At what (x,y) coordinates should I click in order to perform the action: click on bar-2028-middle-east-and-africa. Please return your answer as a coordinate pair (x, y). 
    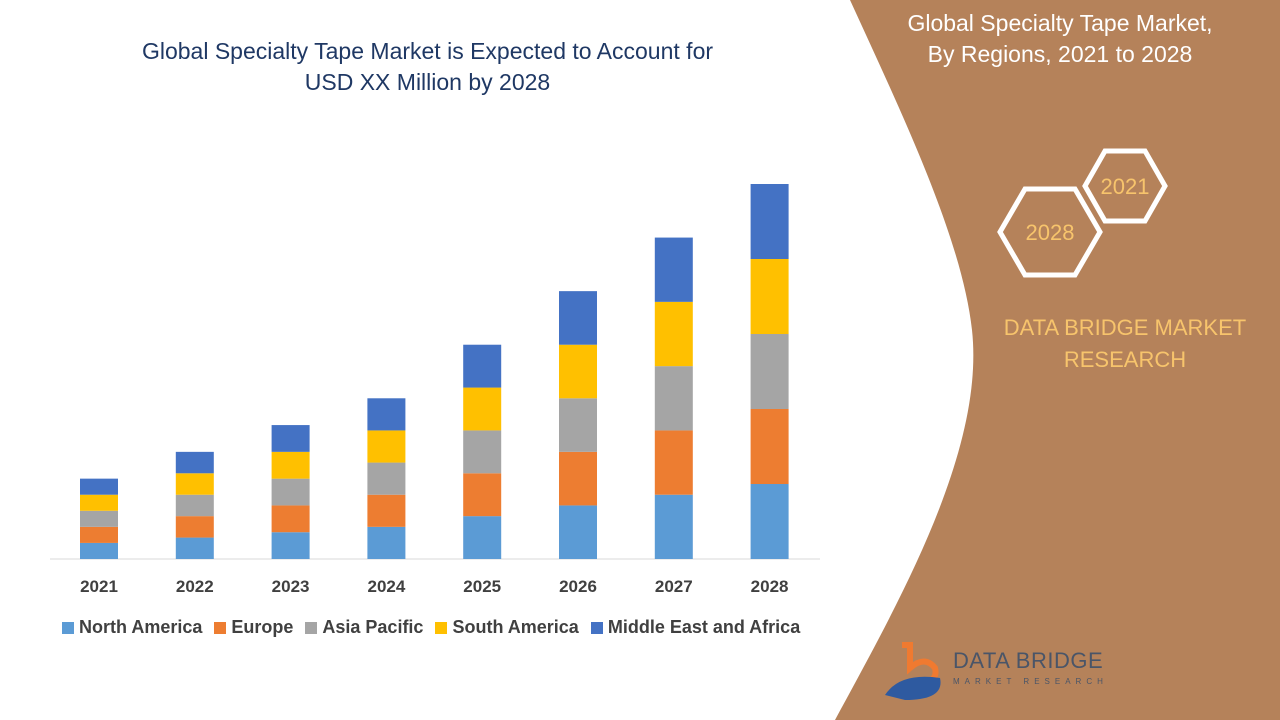
    Looking at the image, I should click on (769, 221).